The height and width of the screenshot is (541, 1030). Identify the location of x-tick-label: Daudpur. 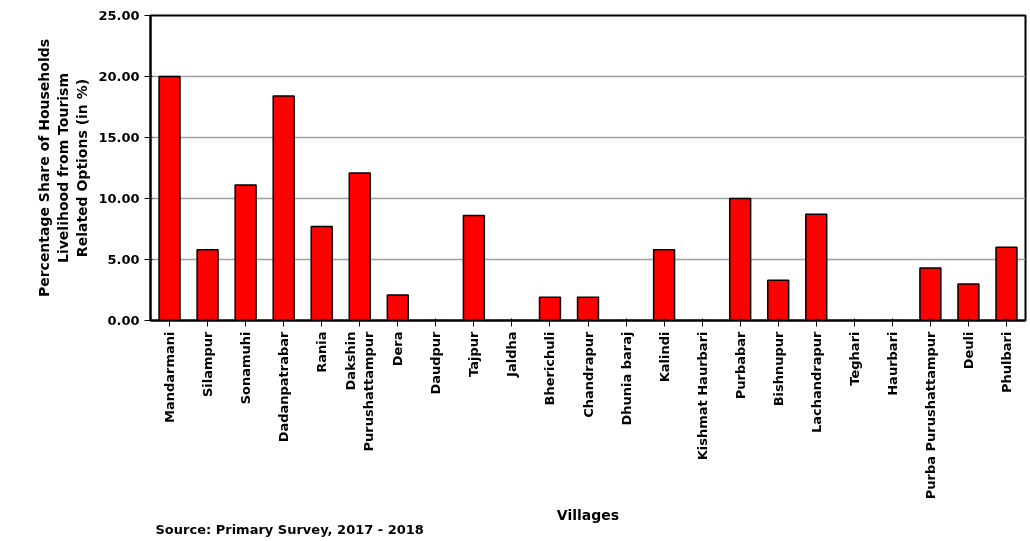
(436, 362).